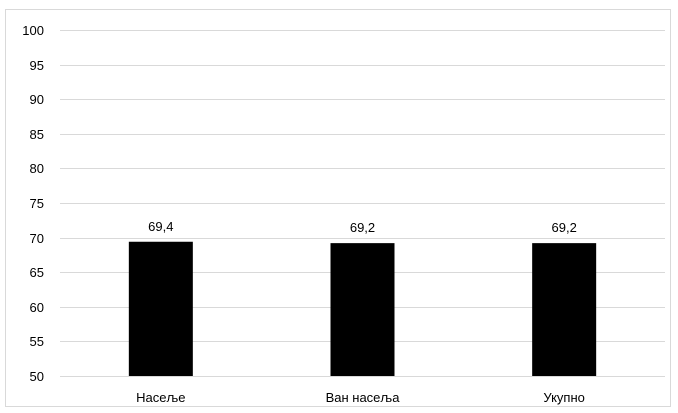 The width and height of the screenshot is (678, 413). What do you see at coordinates (160, 226) in the screenshot?
I see `data-label-1: 69,4` at bounding box center [160, 226].